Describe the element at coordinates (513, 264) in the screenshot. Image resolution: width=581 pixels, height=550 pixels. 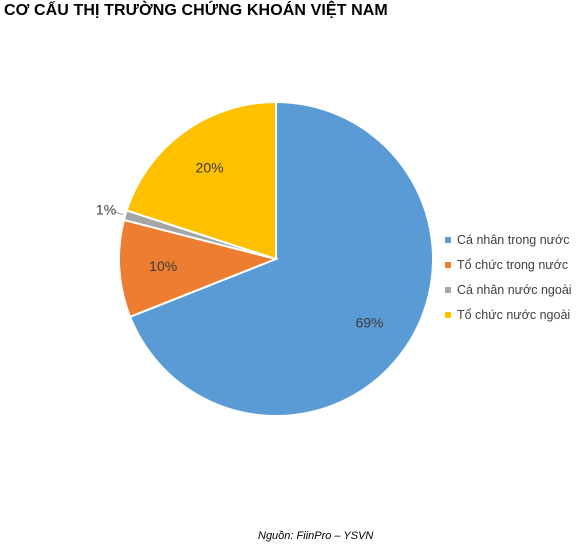
I see `legend-label: Tổ chức trong nước` at that location.